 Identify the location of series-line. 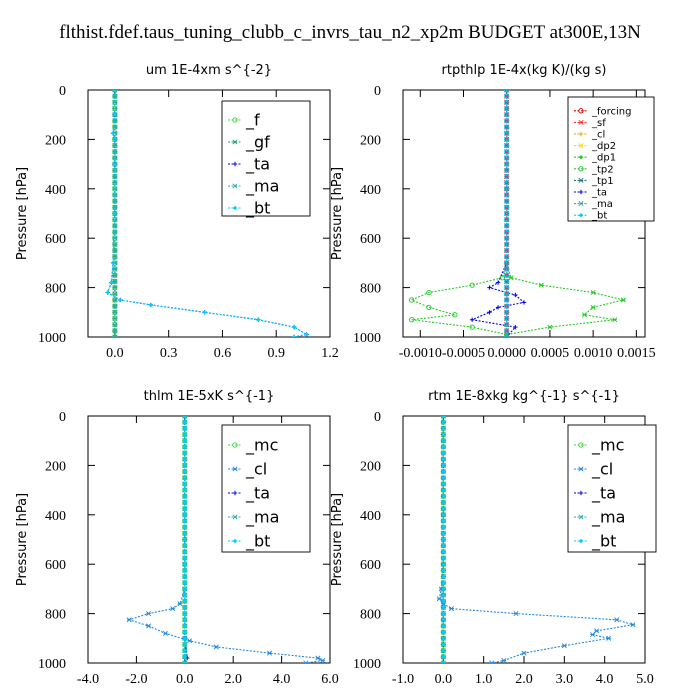
(498, 213).